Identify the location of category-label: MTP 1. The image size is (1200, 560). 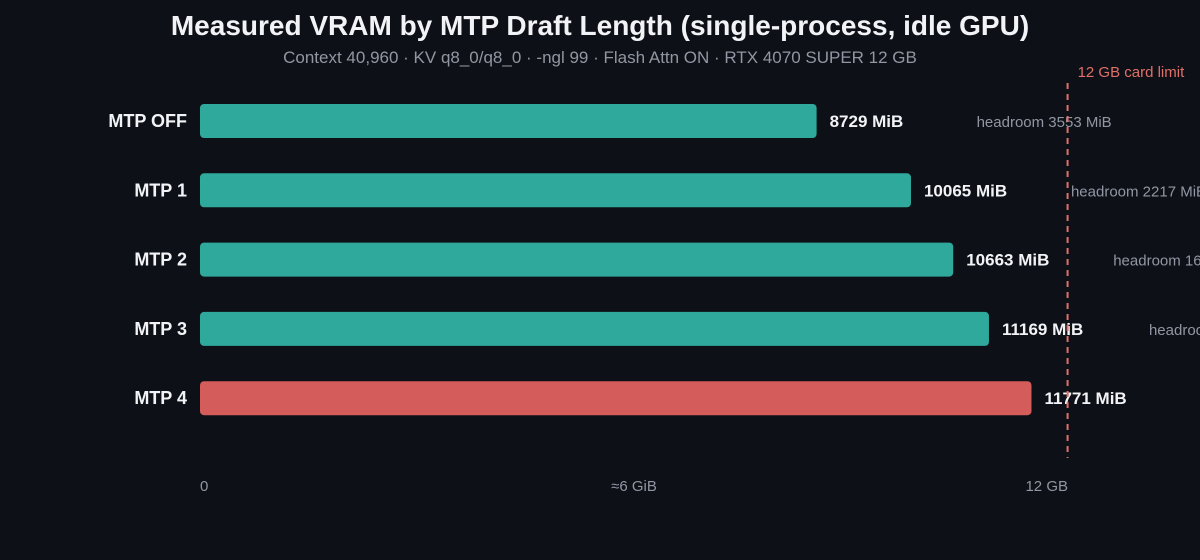
(160, 190).